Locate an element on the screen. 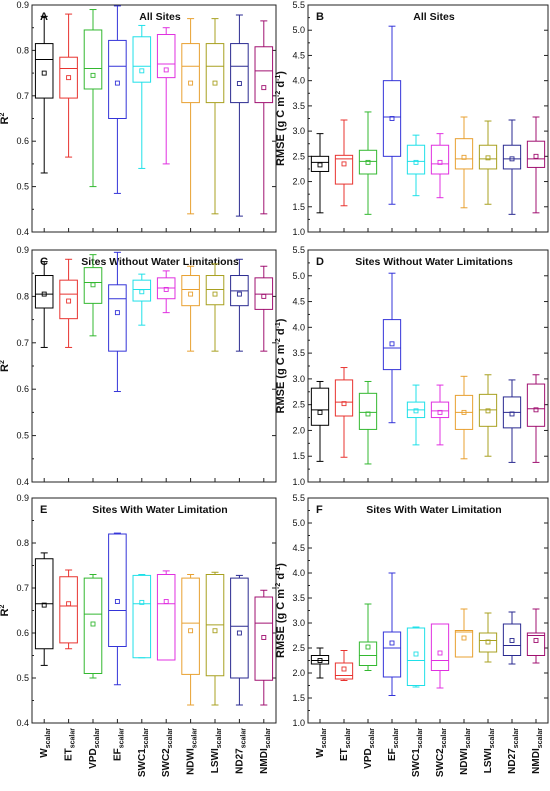 This screenshot has height=791, width=550. y-tick-label: 0.4 is located at coordinates (22, 723).